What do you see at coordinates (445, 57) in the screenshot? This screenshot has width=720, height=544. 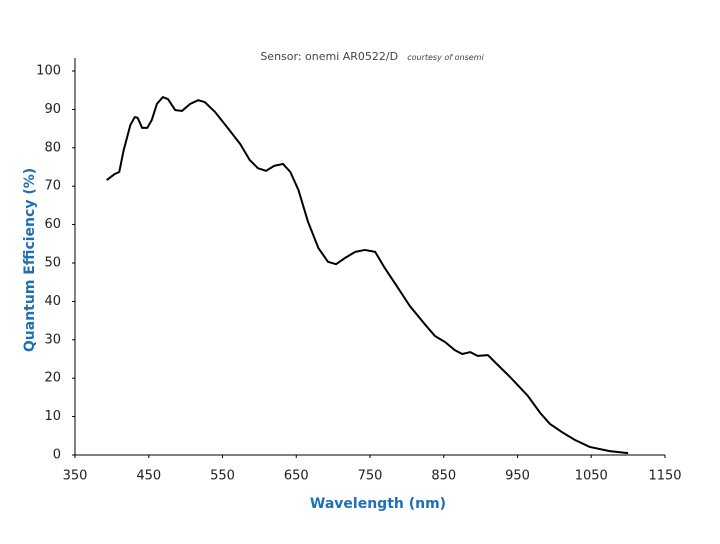 I see `chart-subtitle: courtesy of onsemi` at bounding box center [445, 57].